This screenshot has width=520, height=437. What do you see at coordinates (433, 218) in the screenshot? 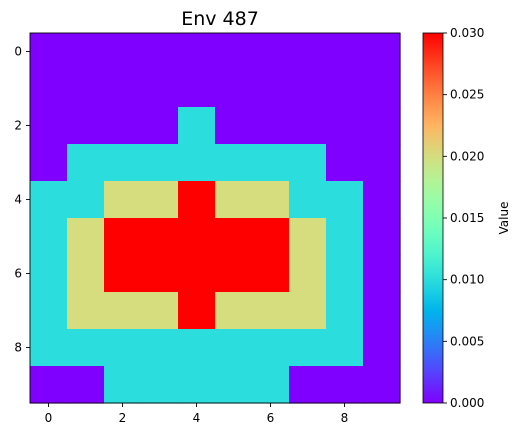
I see `colorbar-gradient` at bounding box center [433, 218].